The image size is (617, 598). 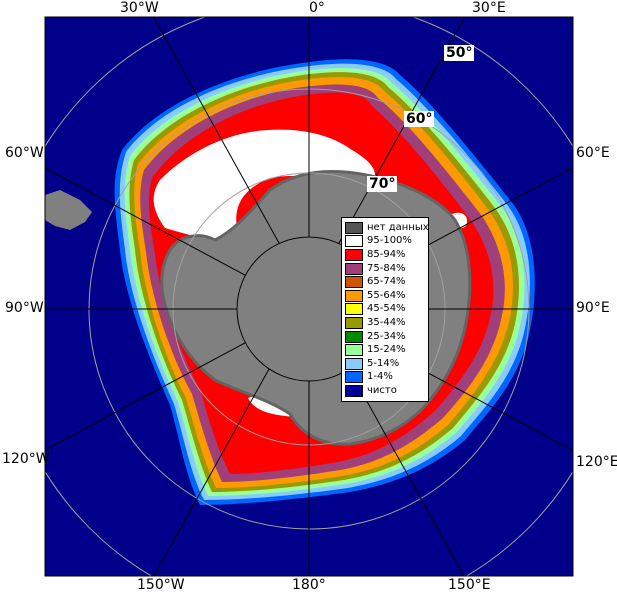 I want to click on legend-item: 95-100%, so click(x=386, y=242).